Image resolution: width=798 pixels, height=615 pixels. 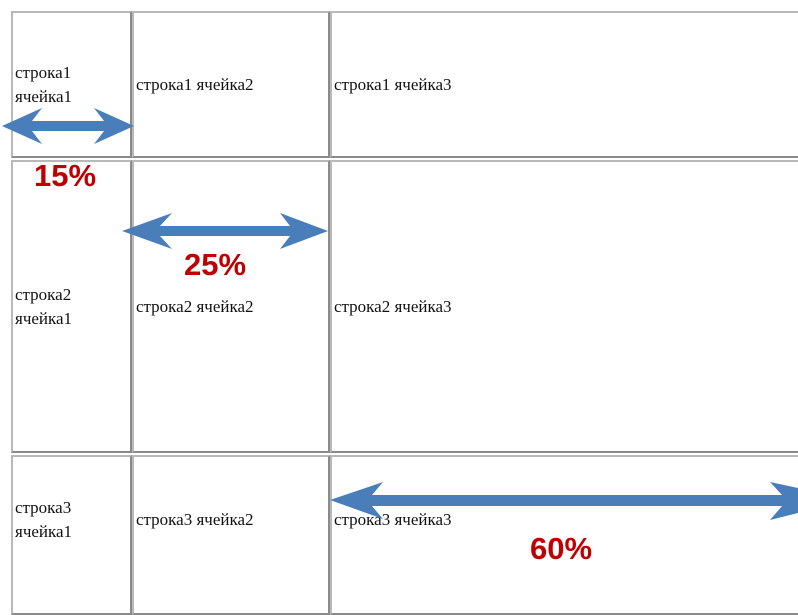 I want to click on cell-text: строка1 ячейка2, so click(x=195, y=84).